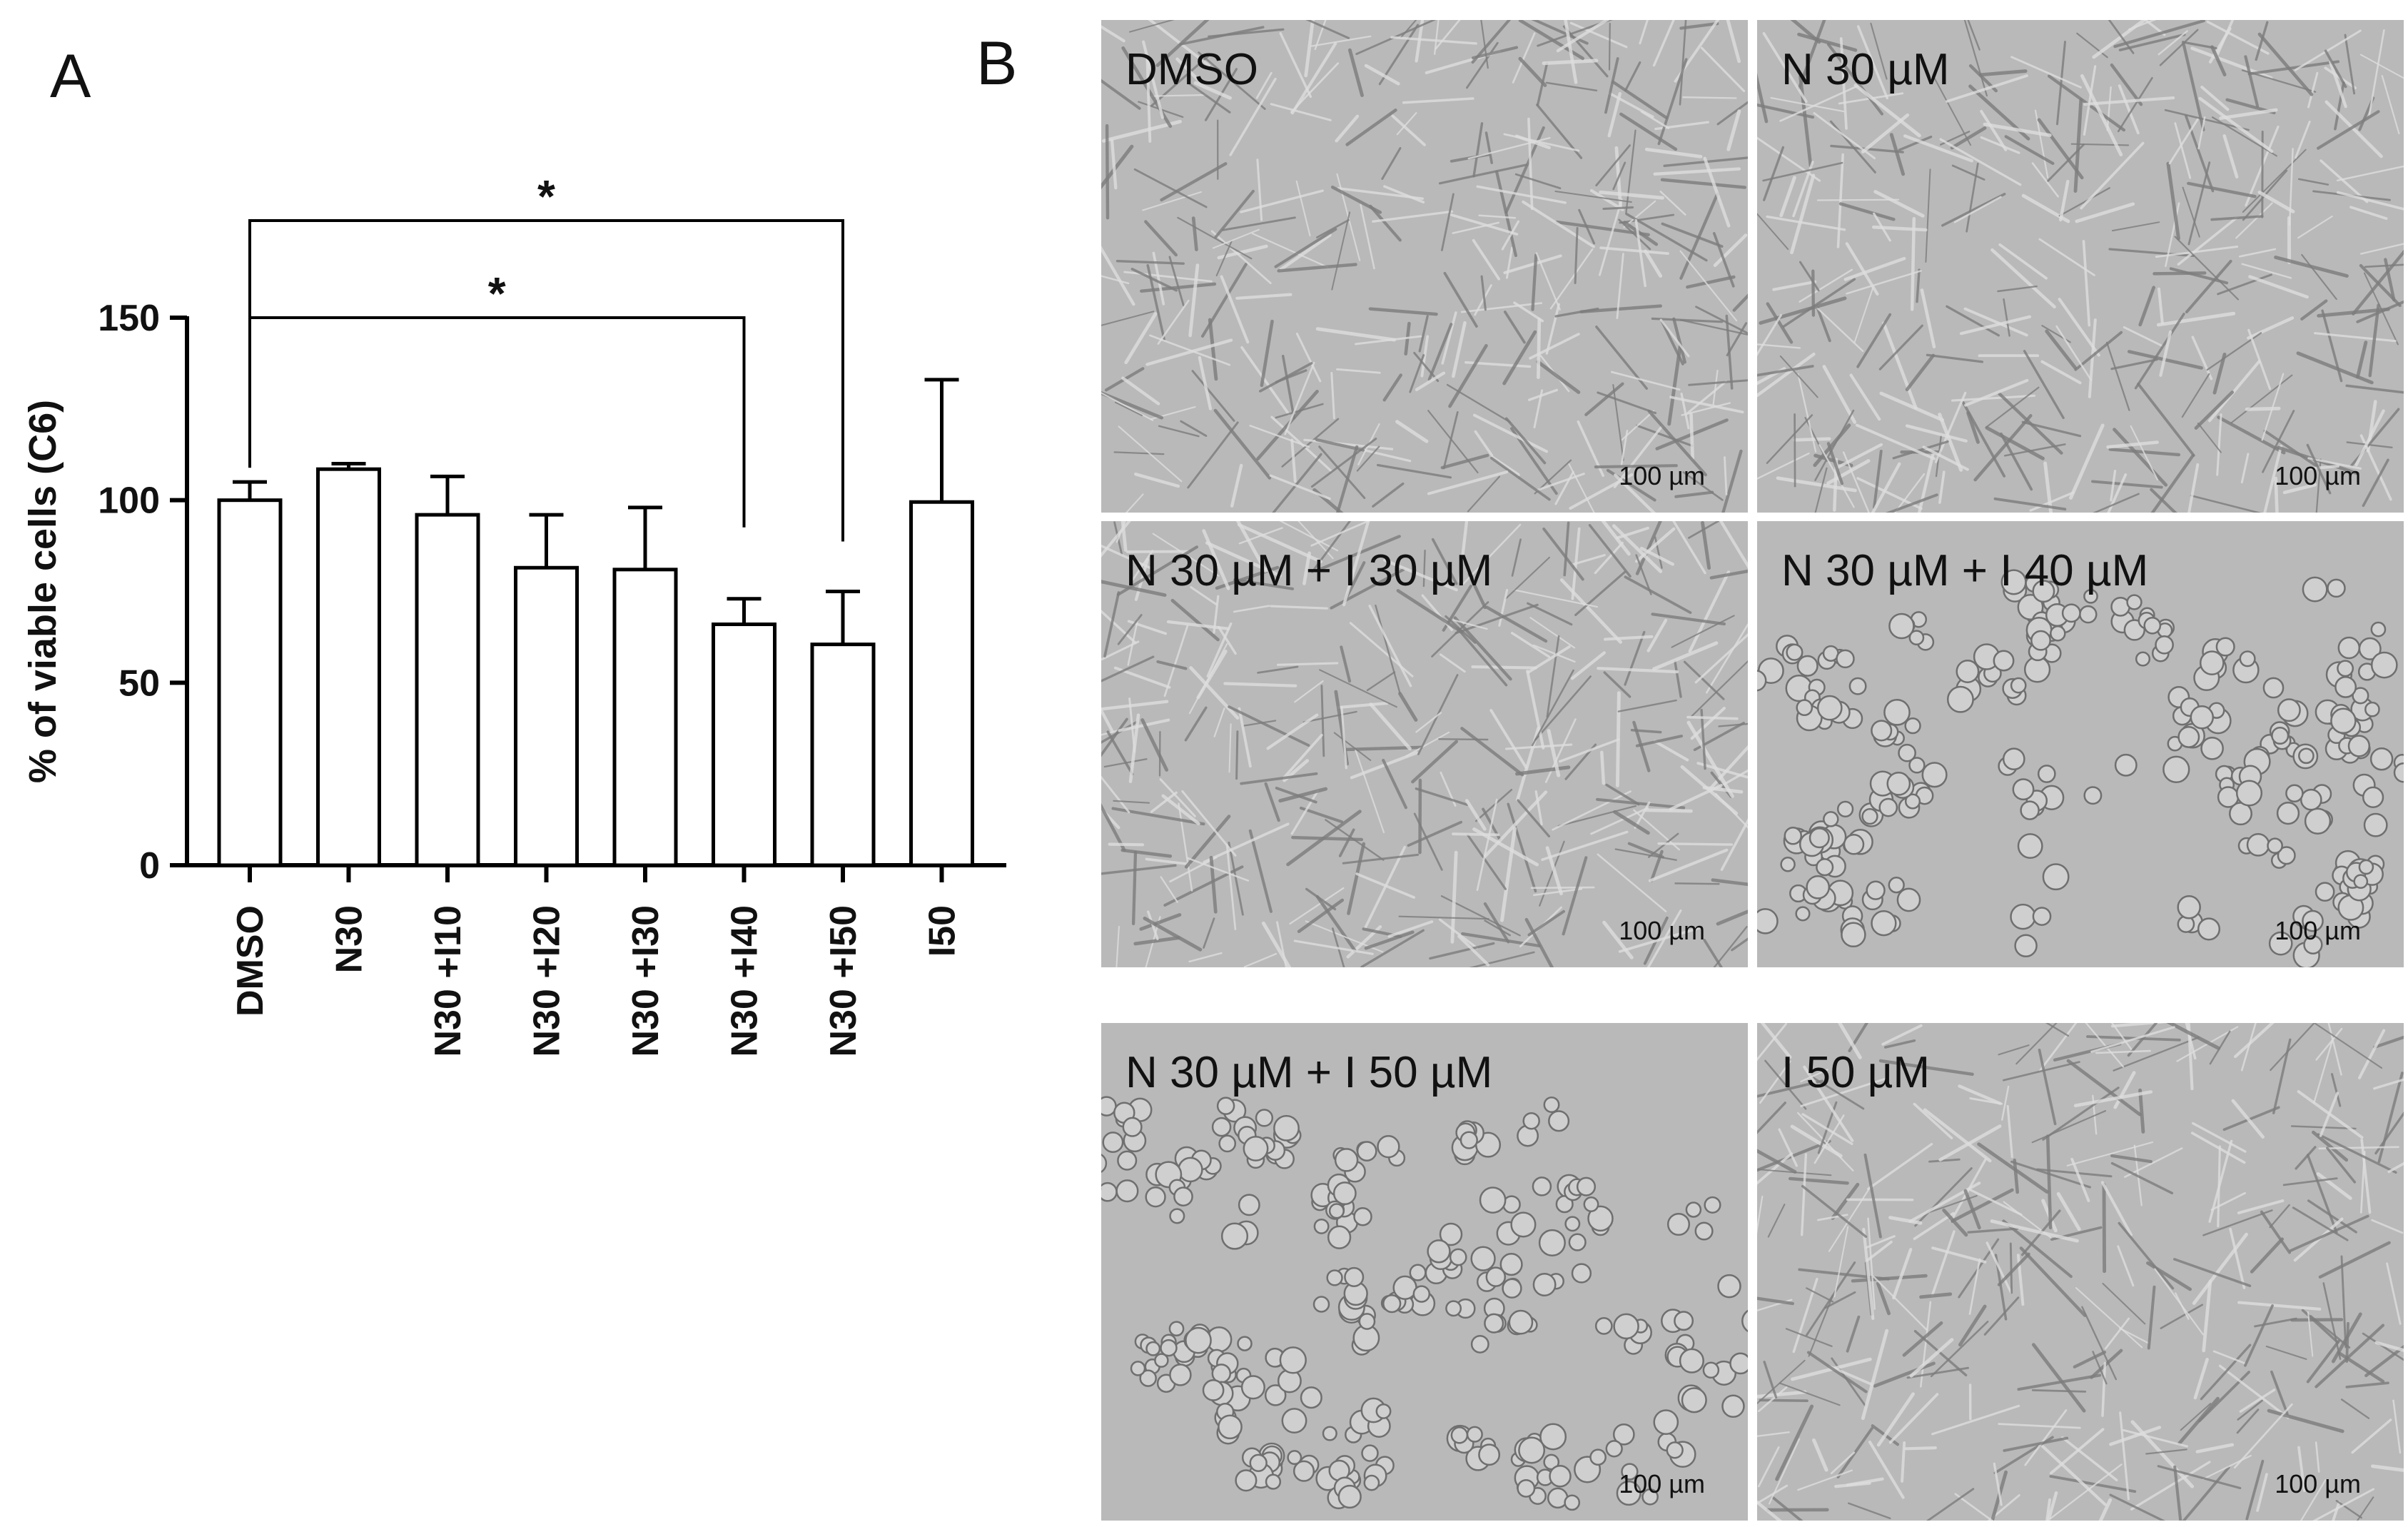 The height and width of the screenshot is (1527, 2408). Describe the element at coordinates (1191, 69) in the screenshot. I see `micrograph-label: DMSO` at that location.